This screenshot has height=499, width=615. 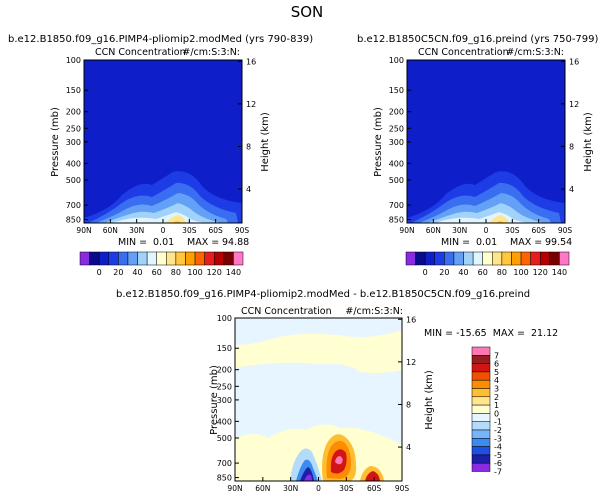 I want to click on panel-3-ylabel: Pressure (mb), so click(x=214, y=400).